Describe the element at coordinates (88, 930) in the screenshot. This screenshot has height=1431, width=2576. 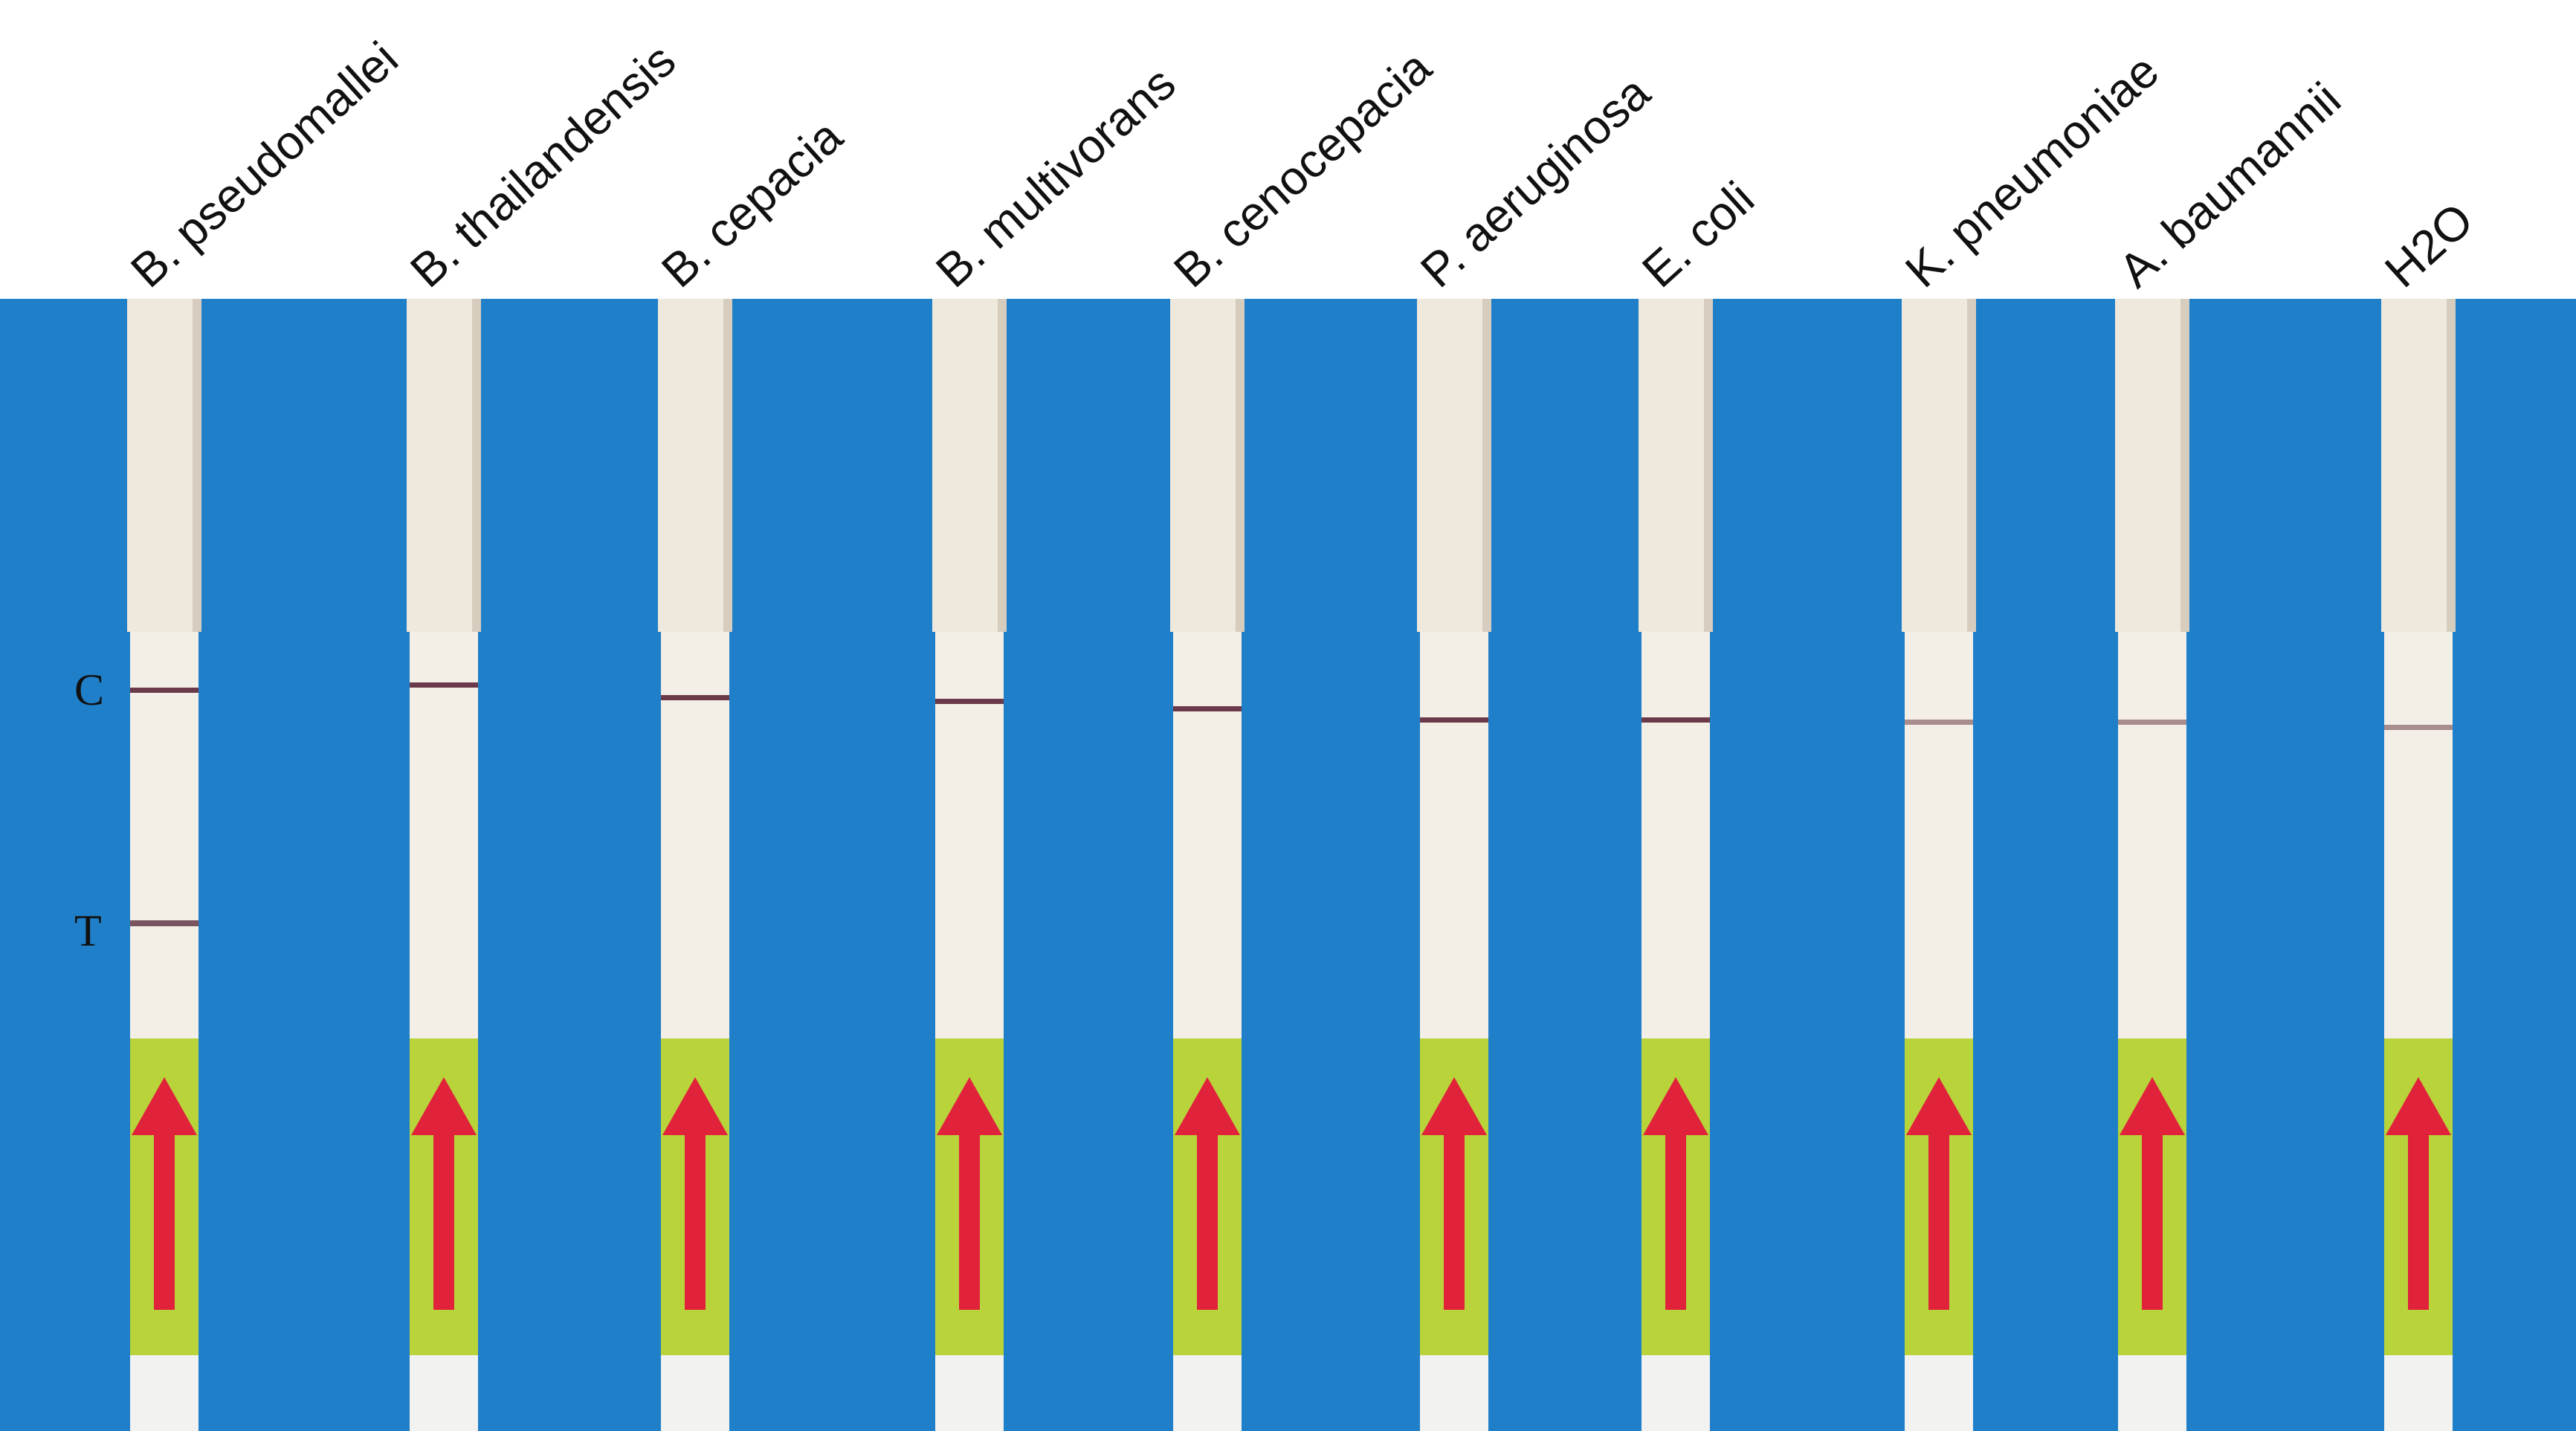
I see `test-marker: T` at that location.